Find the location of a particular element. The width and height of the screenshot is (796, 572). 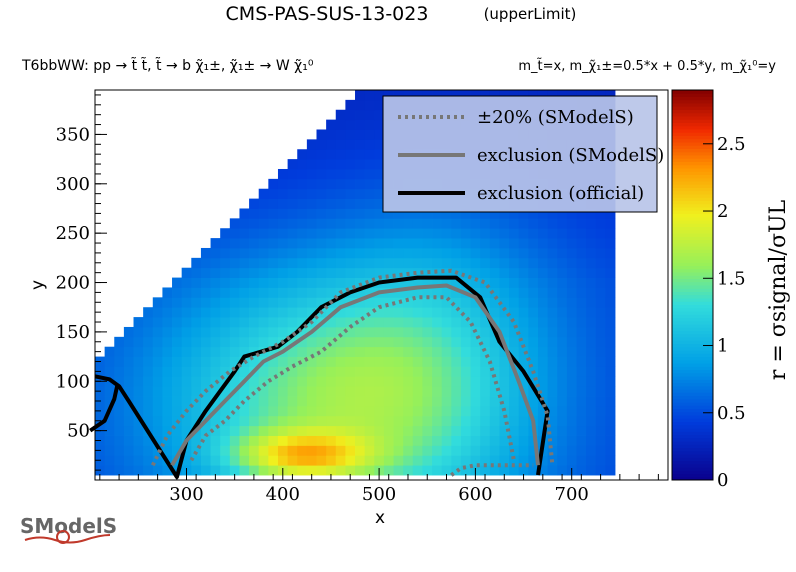

smodels-logo: SModelS is located at coordinates (68, 529).